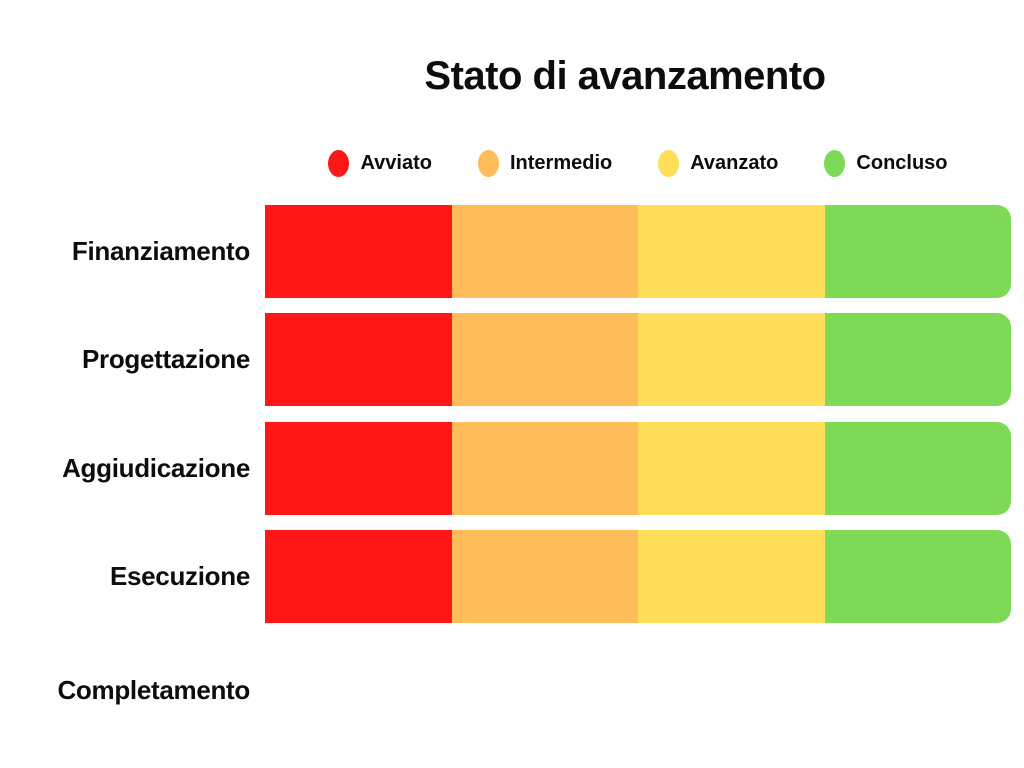 Image resolution: width=1024 pixels, height=768 pixels. What do you see at coordinates (396, 162) in the screenshot?
I see `legend-label: Avviato` at bounding box center [396, 162].